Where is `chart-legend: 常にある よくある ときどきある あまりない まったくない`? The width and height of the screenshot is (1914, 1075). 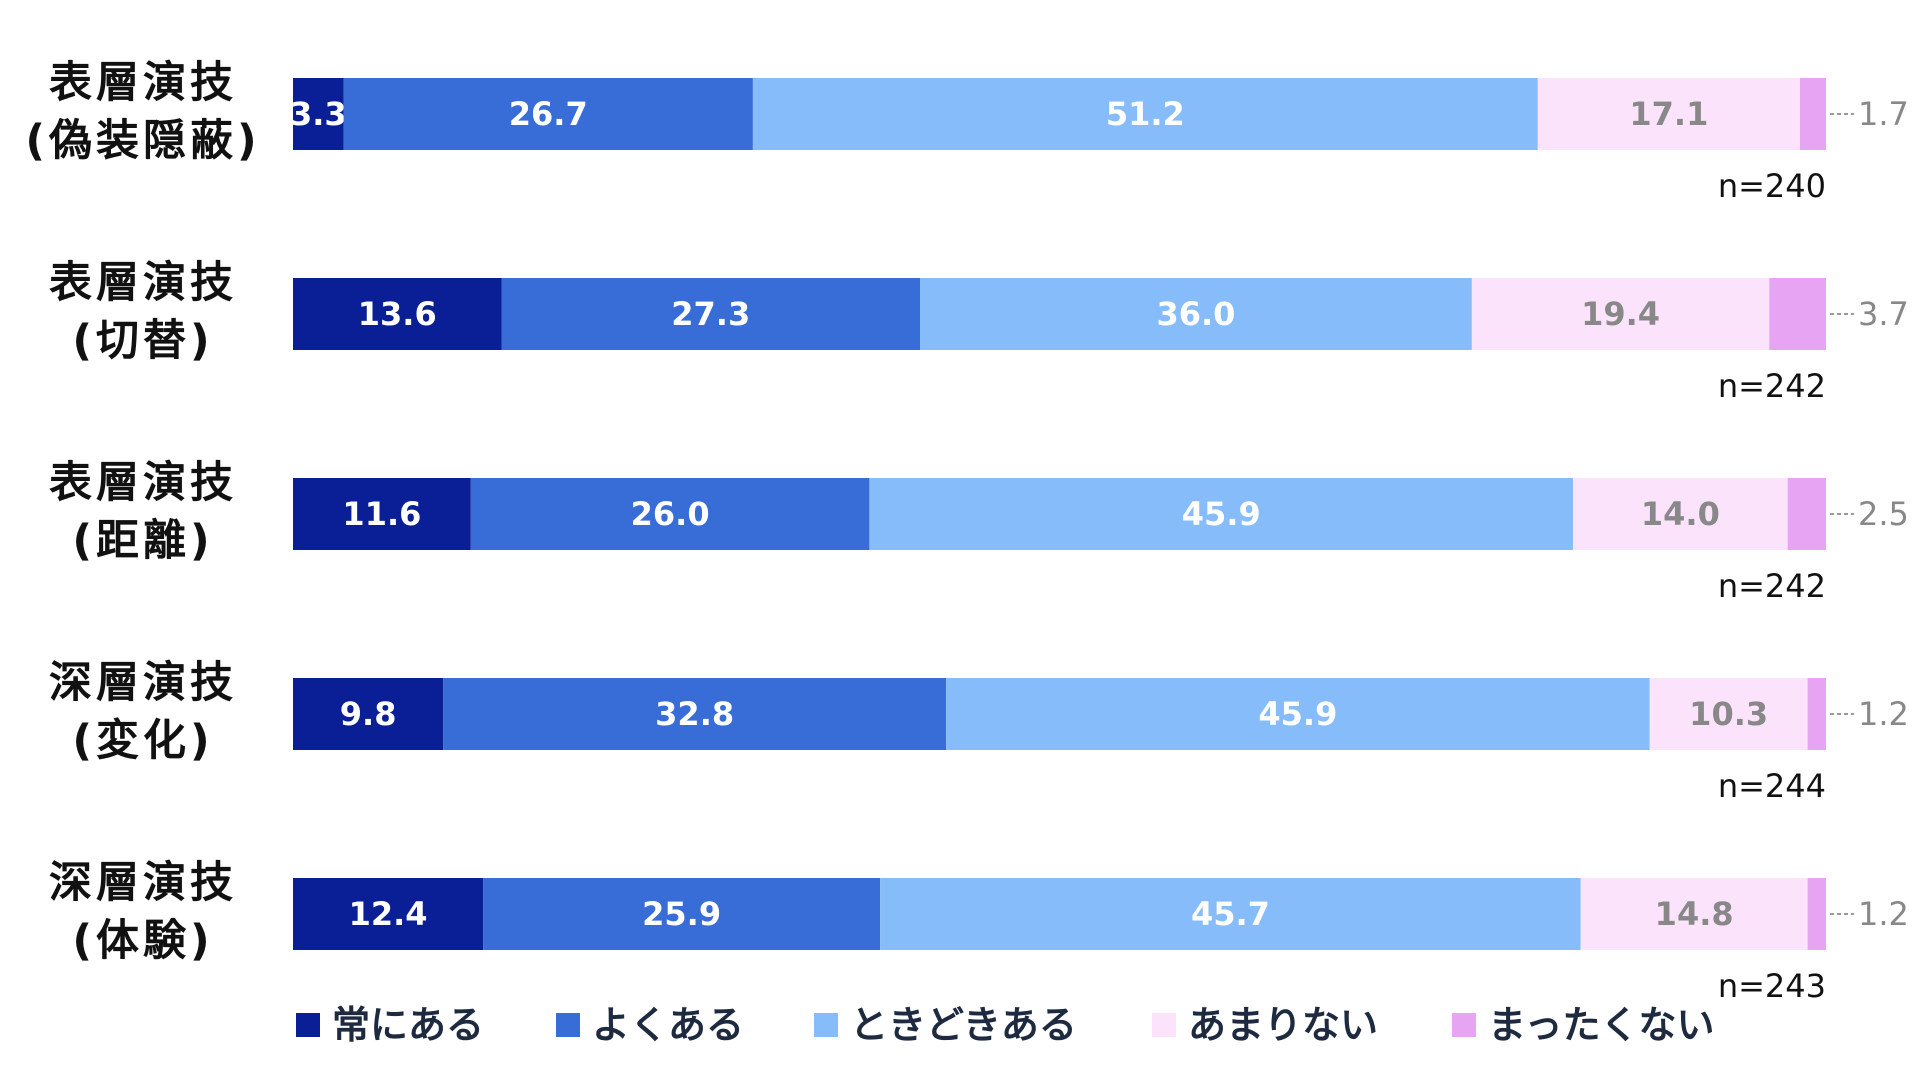 chart-legend: 常にある よくある ときどきある あまりない まったくない is located at coordinates (1005, 1025).